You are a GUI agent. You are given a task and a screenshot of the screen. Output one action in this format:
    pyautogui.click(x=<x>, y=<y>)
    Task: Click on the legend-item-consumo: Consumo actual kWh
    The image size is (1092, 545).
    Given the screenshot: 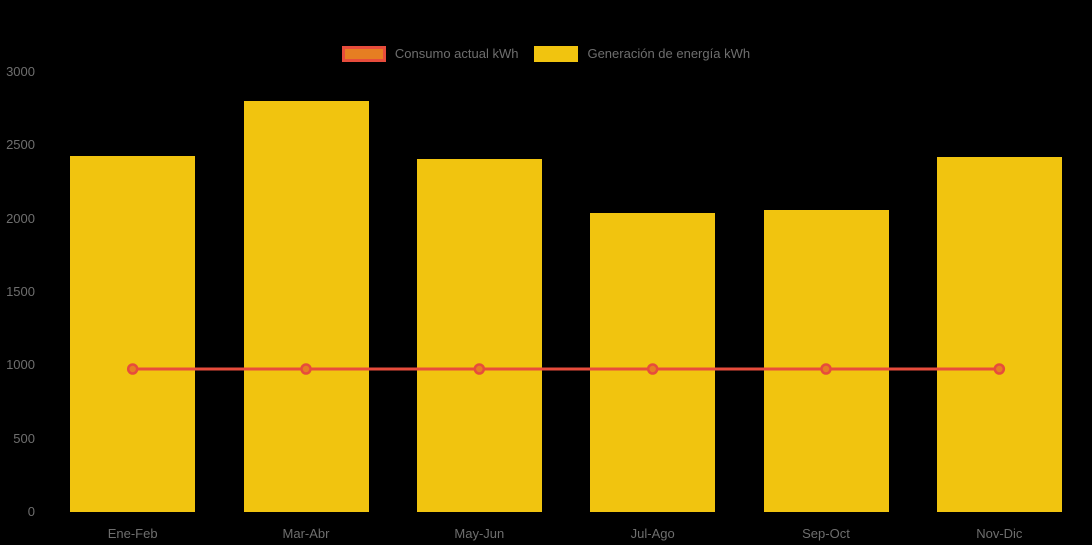 What is the action you would take?
    pyautogui.click(x=430, y=54)
    